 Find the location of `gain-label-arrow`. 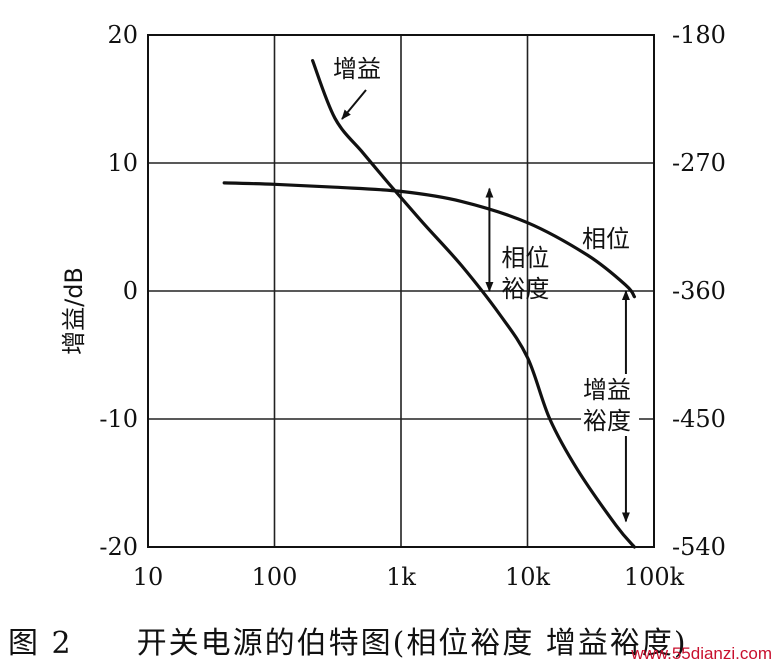

gain-label-arrow is located at coordinates (354, 104).